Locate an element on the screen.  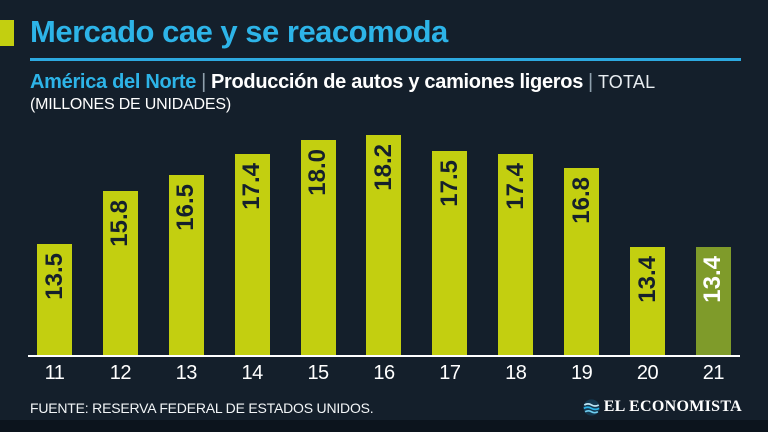
bar-18: 17.4 is located at coordinates (516, 255).